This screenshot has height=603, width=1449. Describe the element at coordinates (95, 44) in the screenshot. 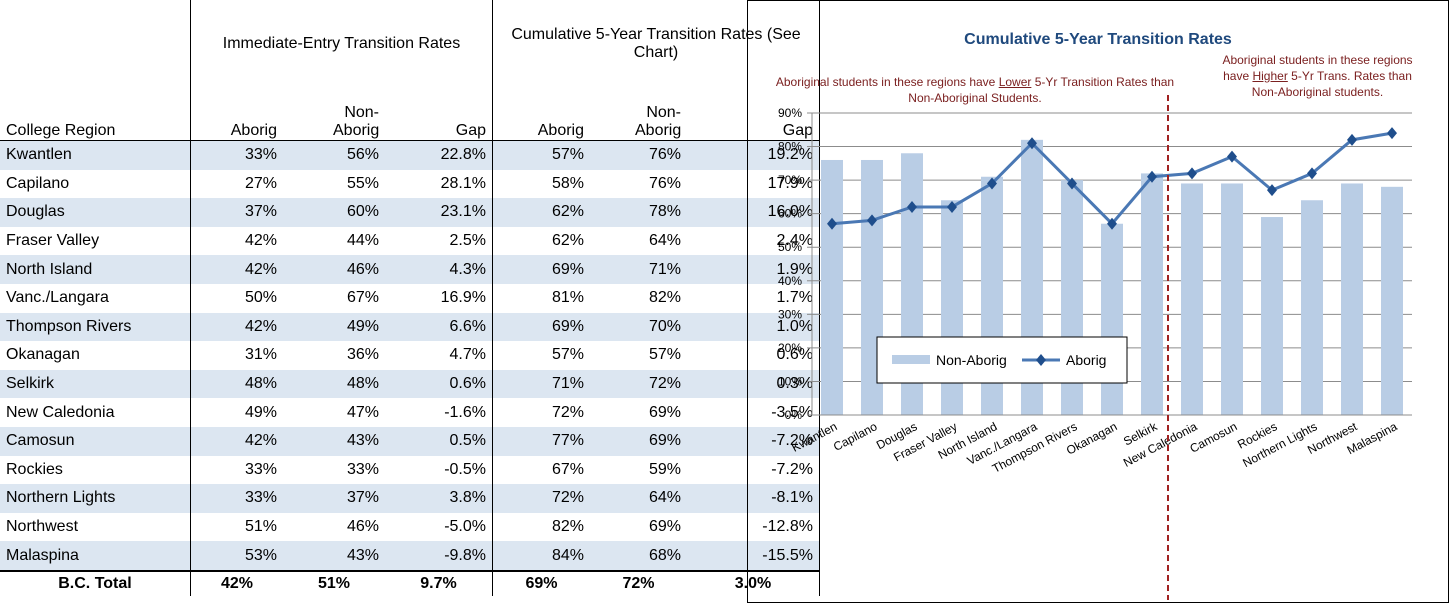

I see `header-cell` at that location.